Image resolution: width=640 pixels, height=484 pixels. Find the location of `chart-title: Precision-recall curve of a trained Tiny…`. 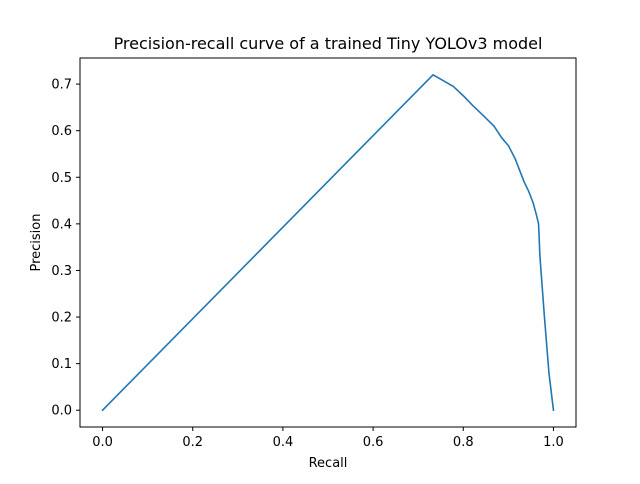

chart-title: Precision-recall curve of a trained Tiny… is located at coordinates (328, 43).